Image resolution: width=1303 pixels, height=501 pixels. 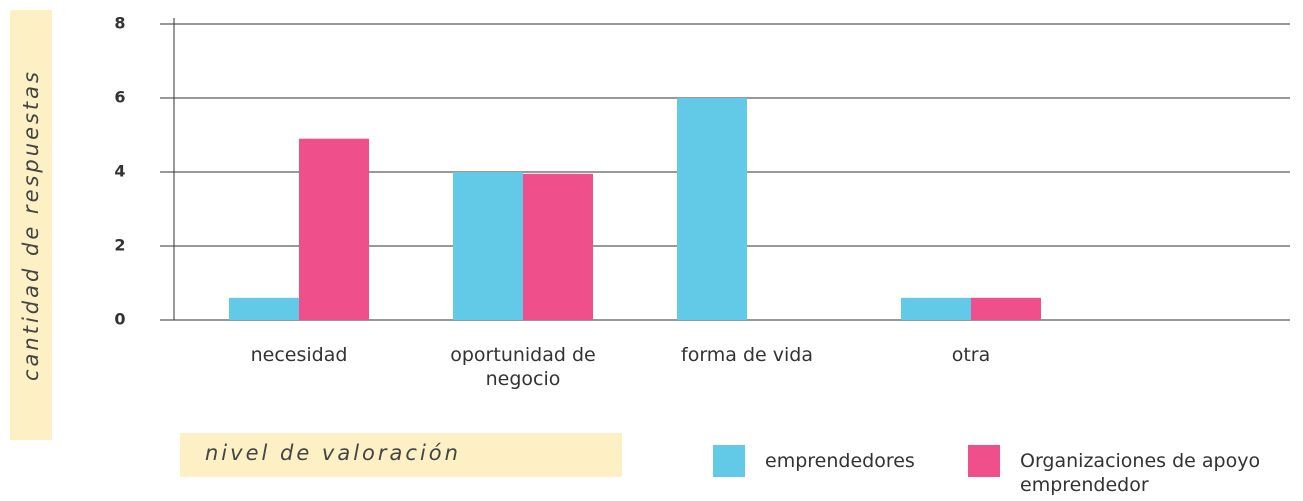 What do you see at coordinates (333, 453) in the screenshot?
I see `x-axis-title: nivel de valoración` at bounding box center [333, 453].